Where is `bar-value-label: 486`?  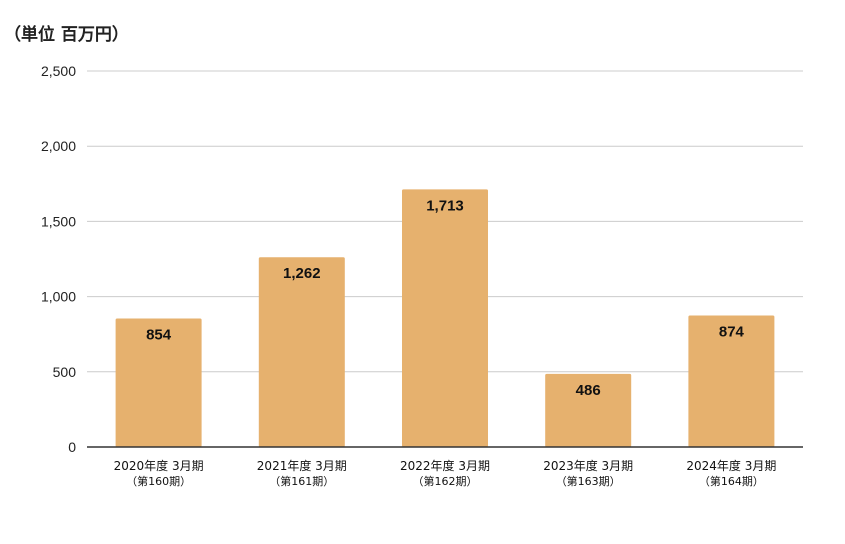 bar-value-label: 486 is located at coordinates (588, 390).